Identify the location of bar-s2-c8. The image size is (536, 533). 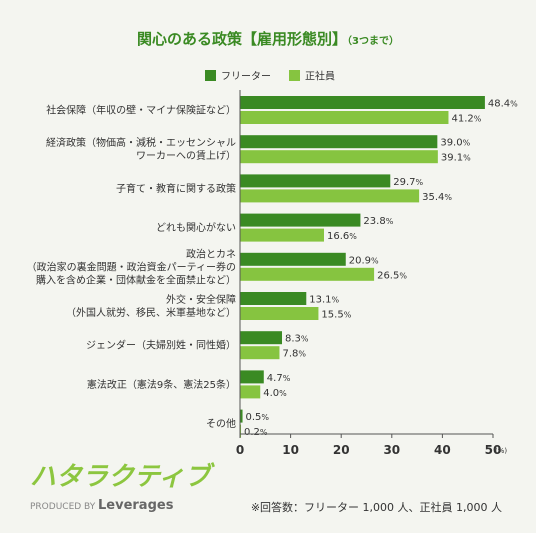
(250, 392).